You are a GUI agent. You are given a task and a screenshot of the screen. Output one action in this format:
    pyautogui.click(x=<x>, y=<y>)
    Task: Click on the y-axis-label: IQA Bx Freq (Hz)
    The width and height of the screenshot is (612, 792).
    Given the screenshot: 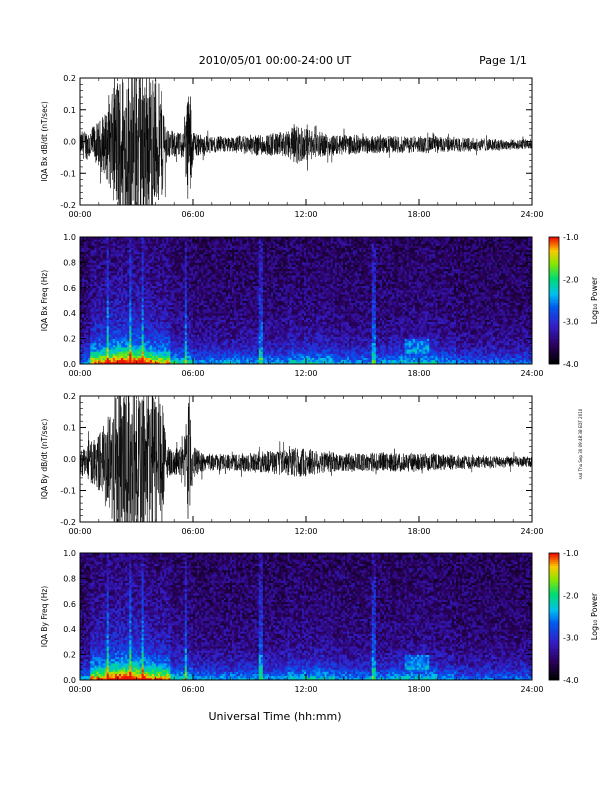 What is the action you would take?
    pyautogui.click(x=44, y=301)
    